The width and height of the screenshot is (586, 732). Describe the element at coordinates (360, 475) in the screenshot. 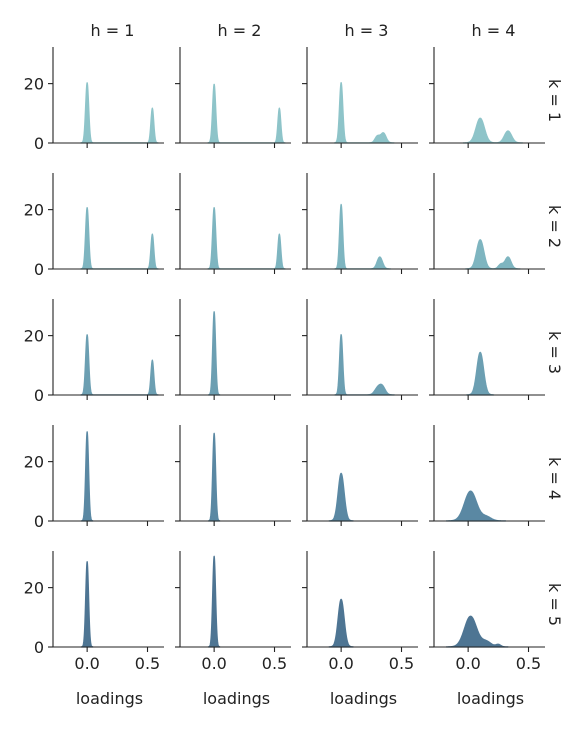

I see `panel-r4-c3` at that location.